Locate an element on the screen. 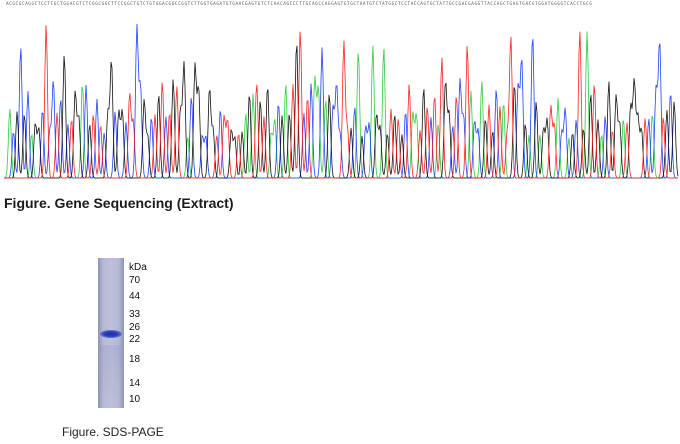  protein-band is located at coordinates (111, 334).